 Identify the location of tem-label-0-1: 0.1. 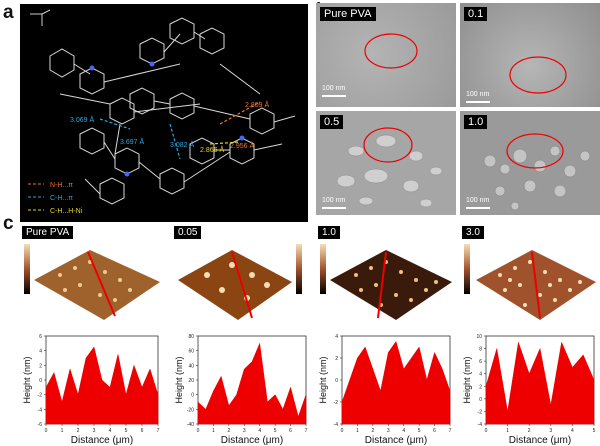
(476, 14).